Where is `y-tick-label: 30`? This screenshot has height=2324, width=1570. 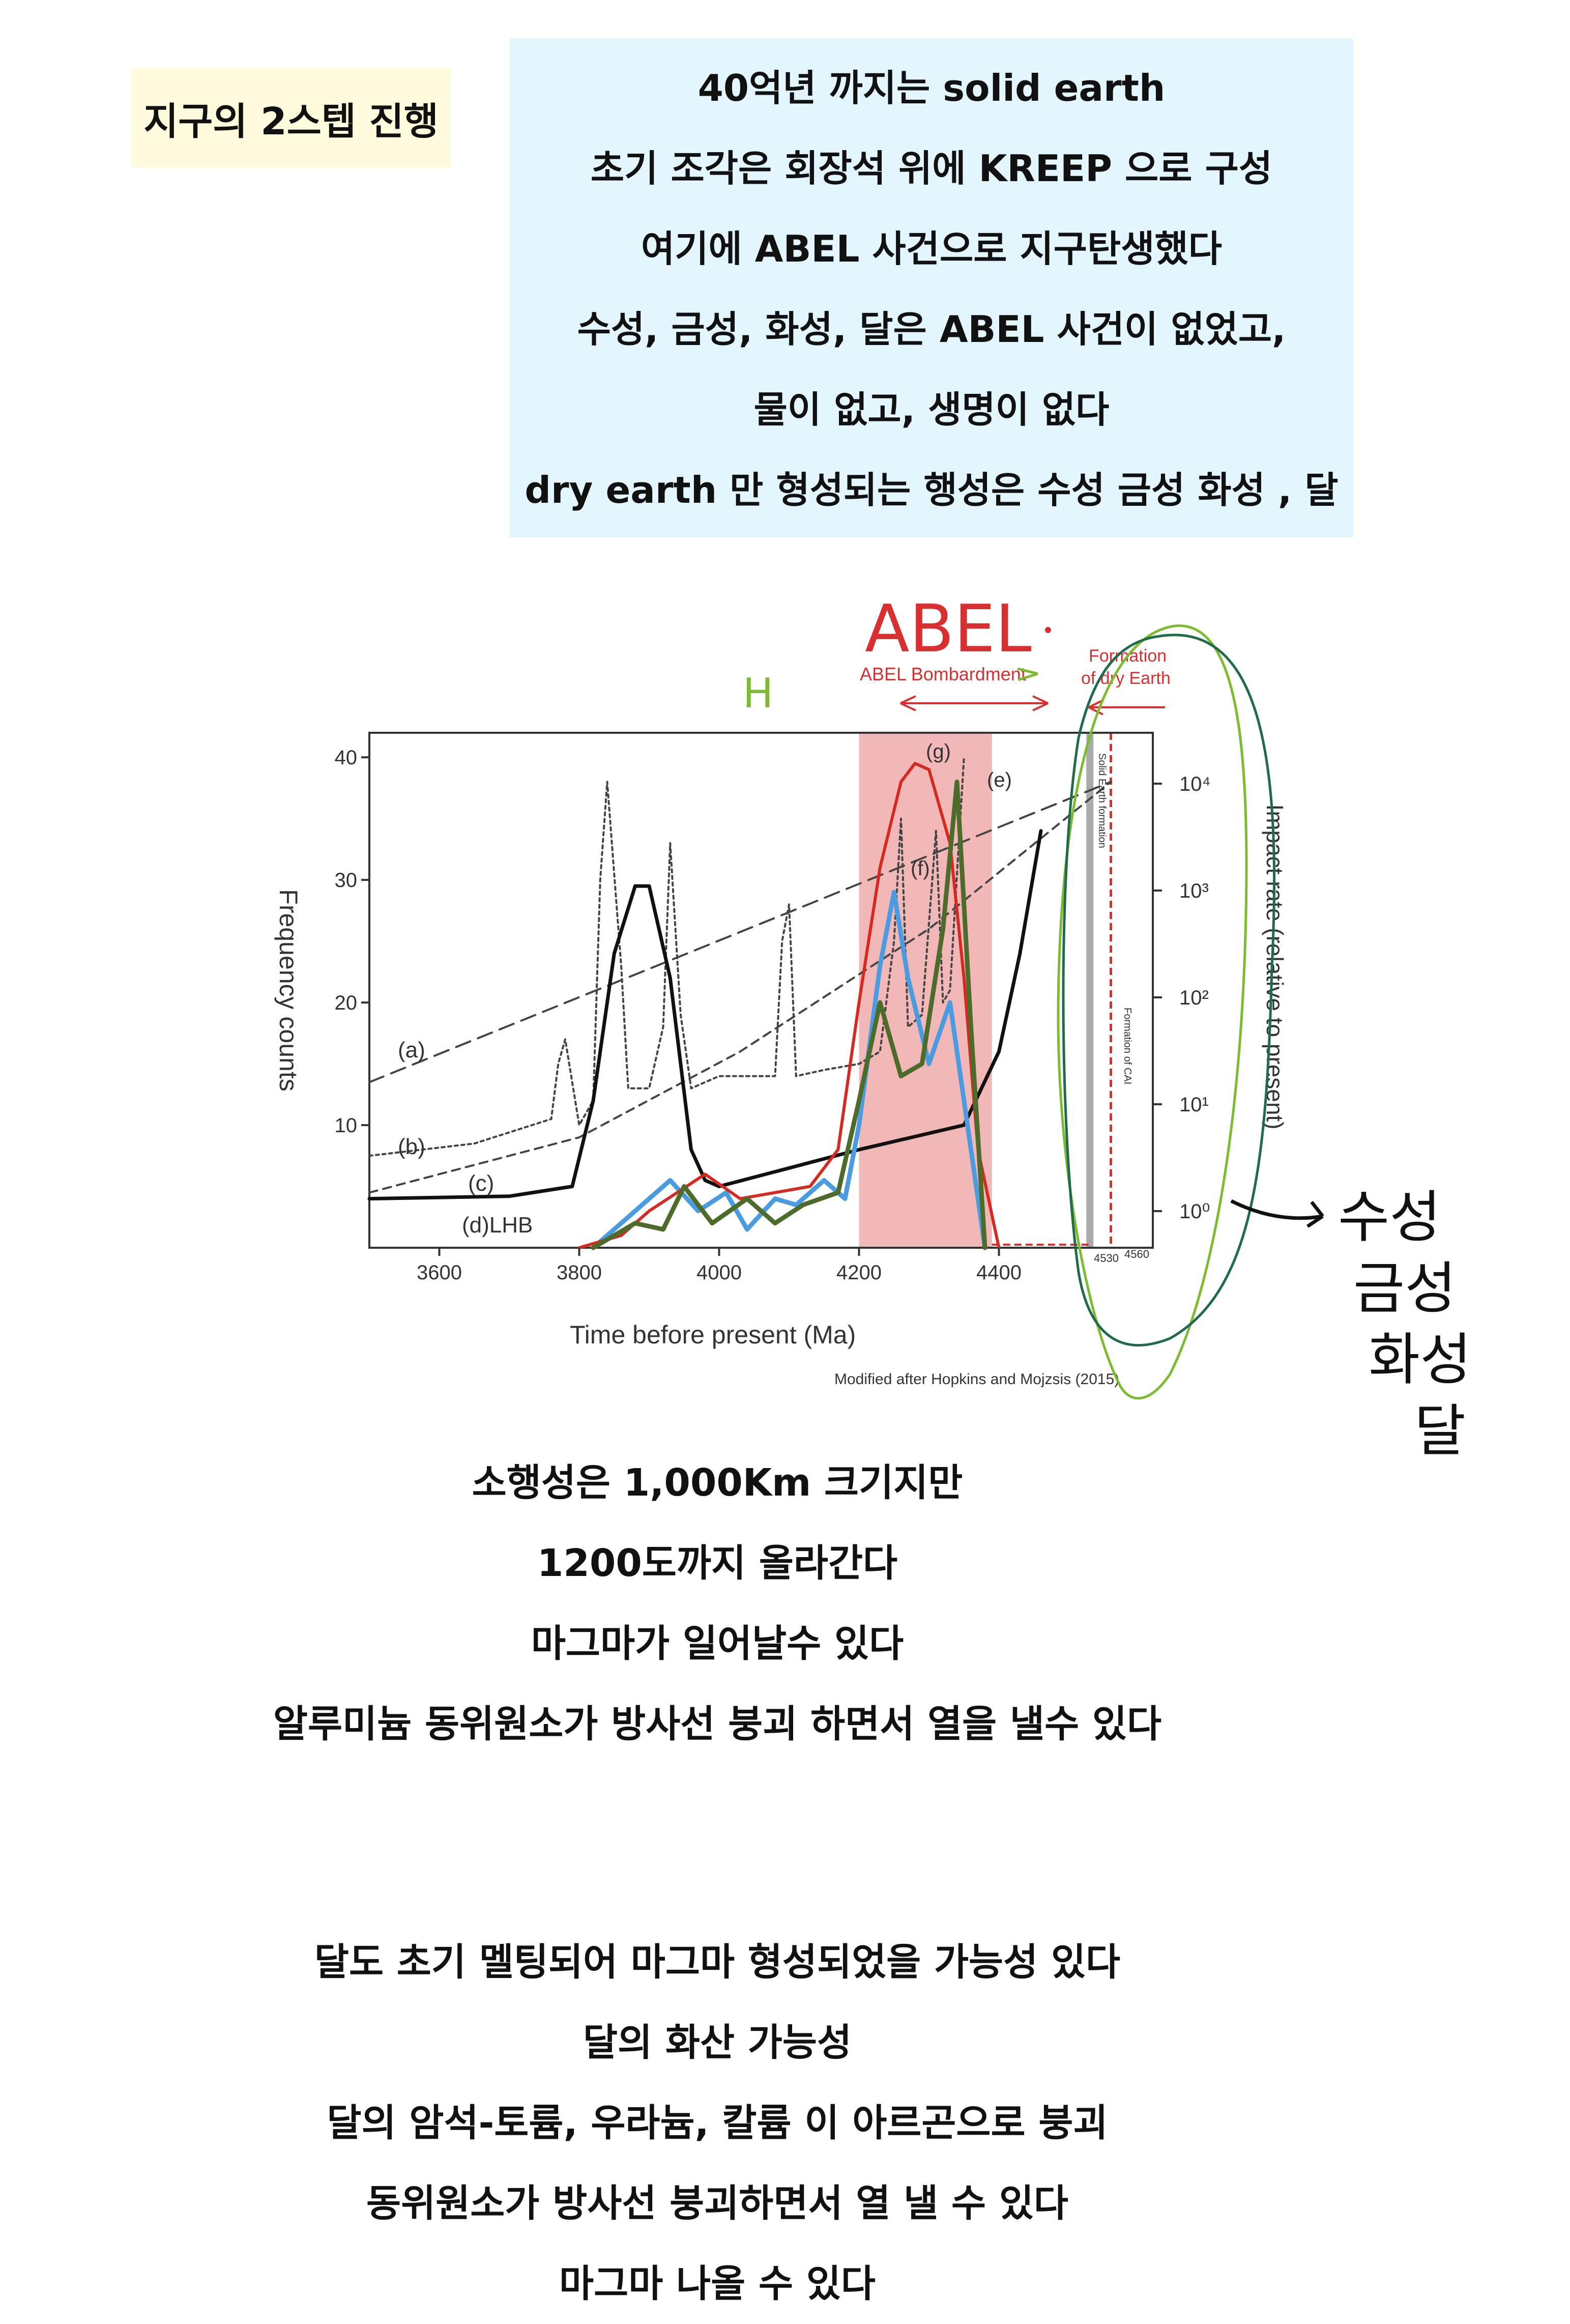 y-tick-label: 30 is located at coordinates (346, 880).